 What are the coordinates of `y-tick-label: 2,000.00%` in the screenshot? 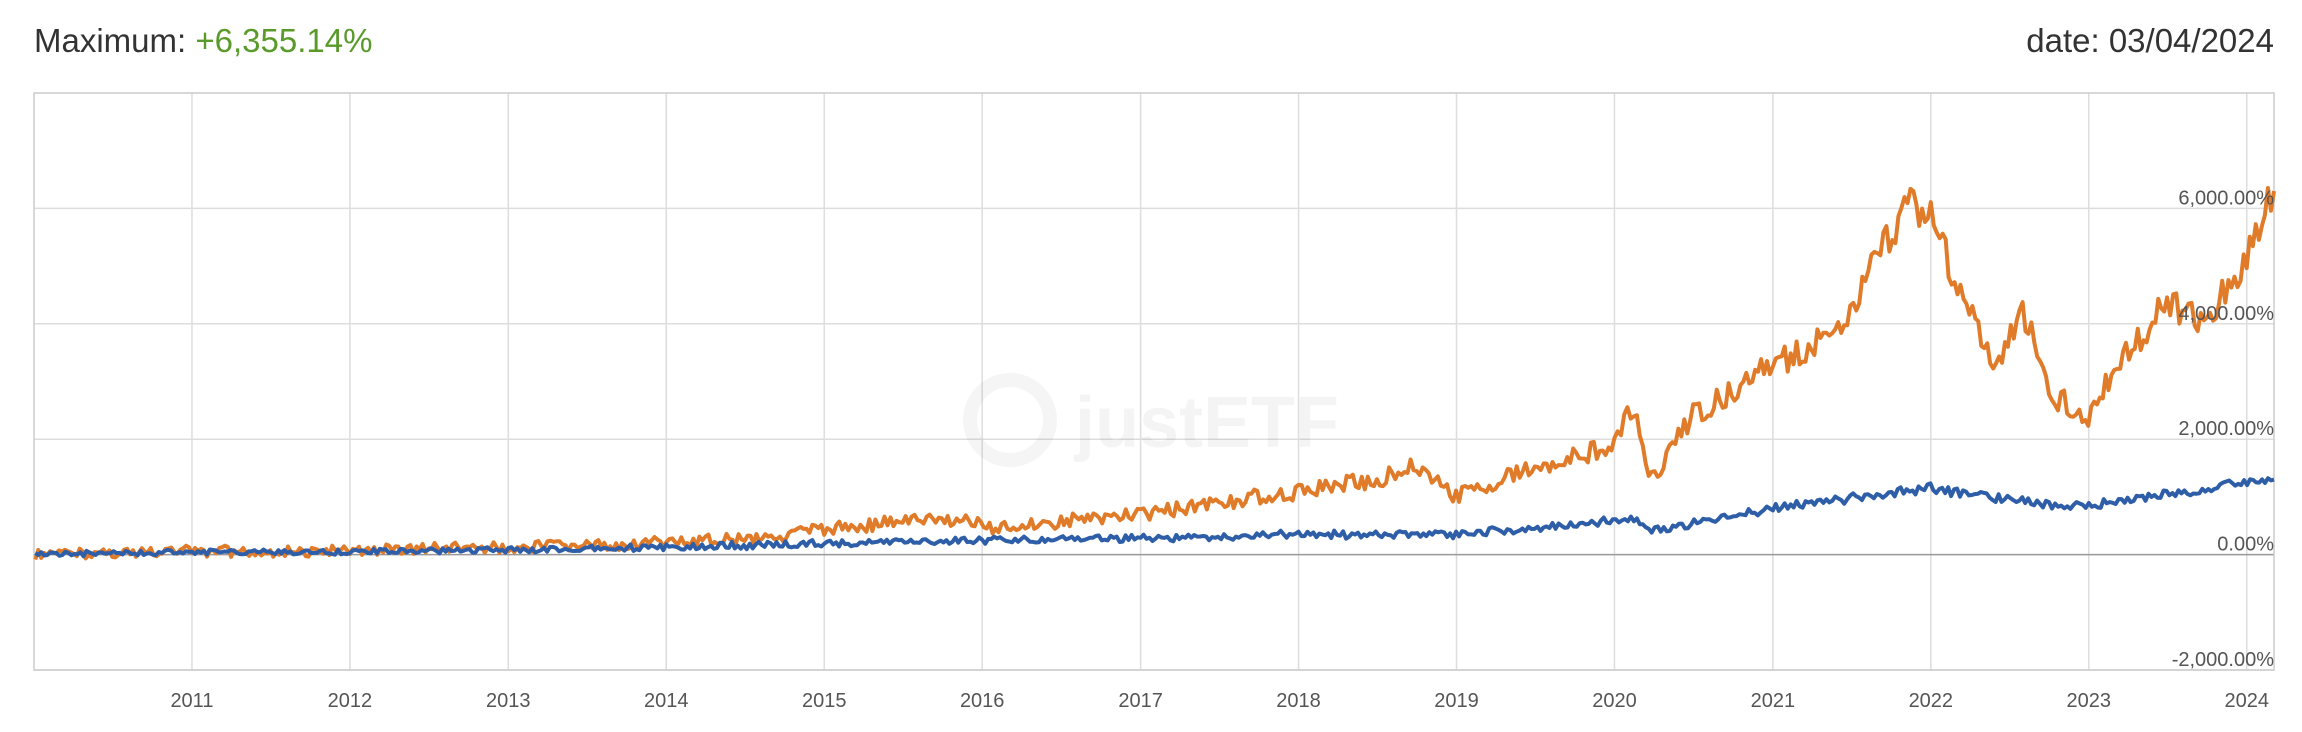 It's located at (2226, 429).